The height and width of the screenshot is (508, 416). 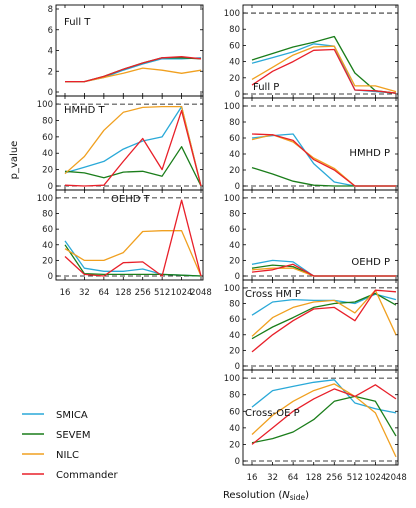 What do you see at coordinates (311, 235) in the screenshot?
I see `panel-oehd-p: 0 20 40 60 80 100 OEHD P` at bounding box center [311, 235].